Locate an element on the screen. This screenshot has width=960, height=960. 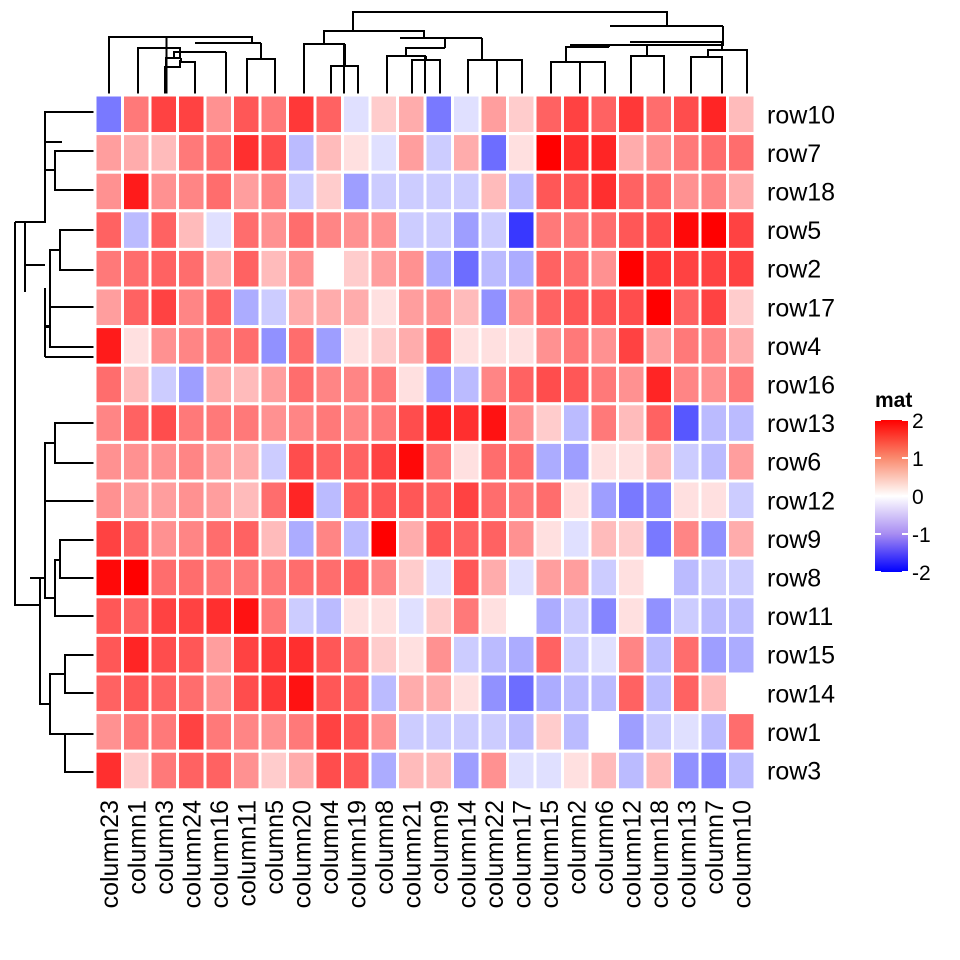
column-label: column22 is located at coordinates (495, 854).